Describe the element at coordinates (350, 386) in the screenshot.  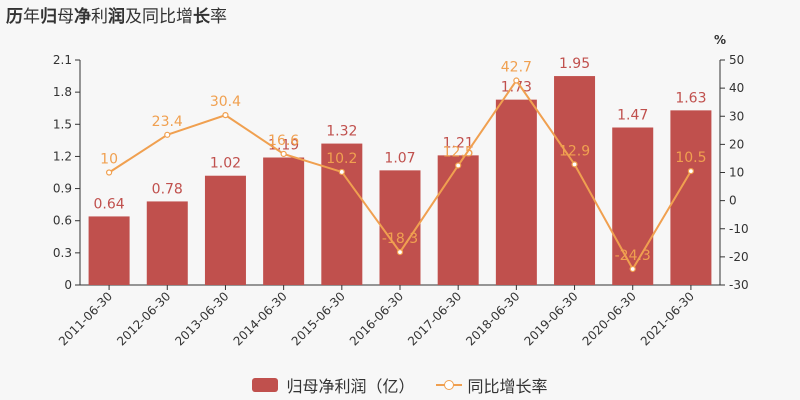
I see `legend-label-bar: 归母净利润（亿）` at that location.